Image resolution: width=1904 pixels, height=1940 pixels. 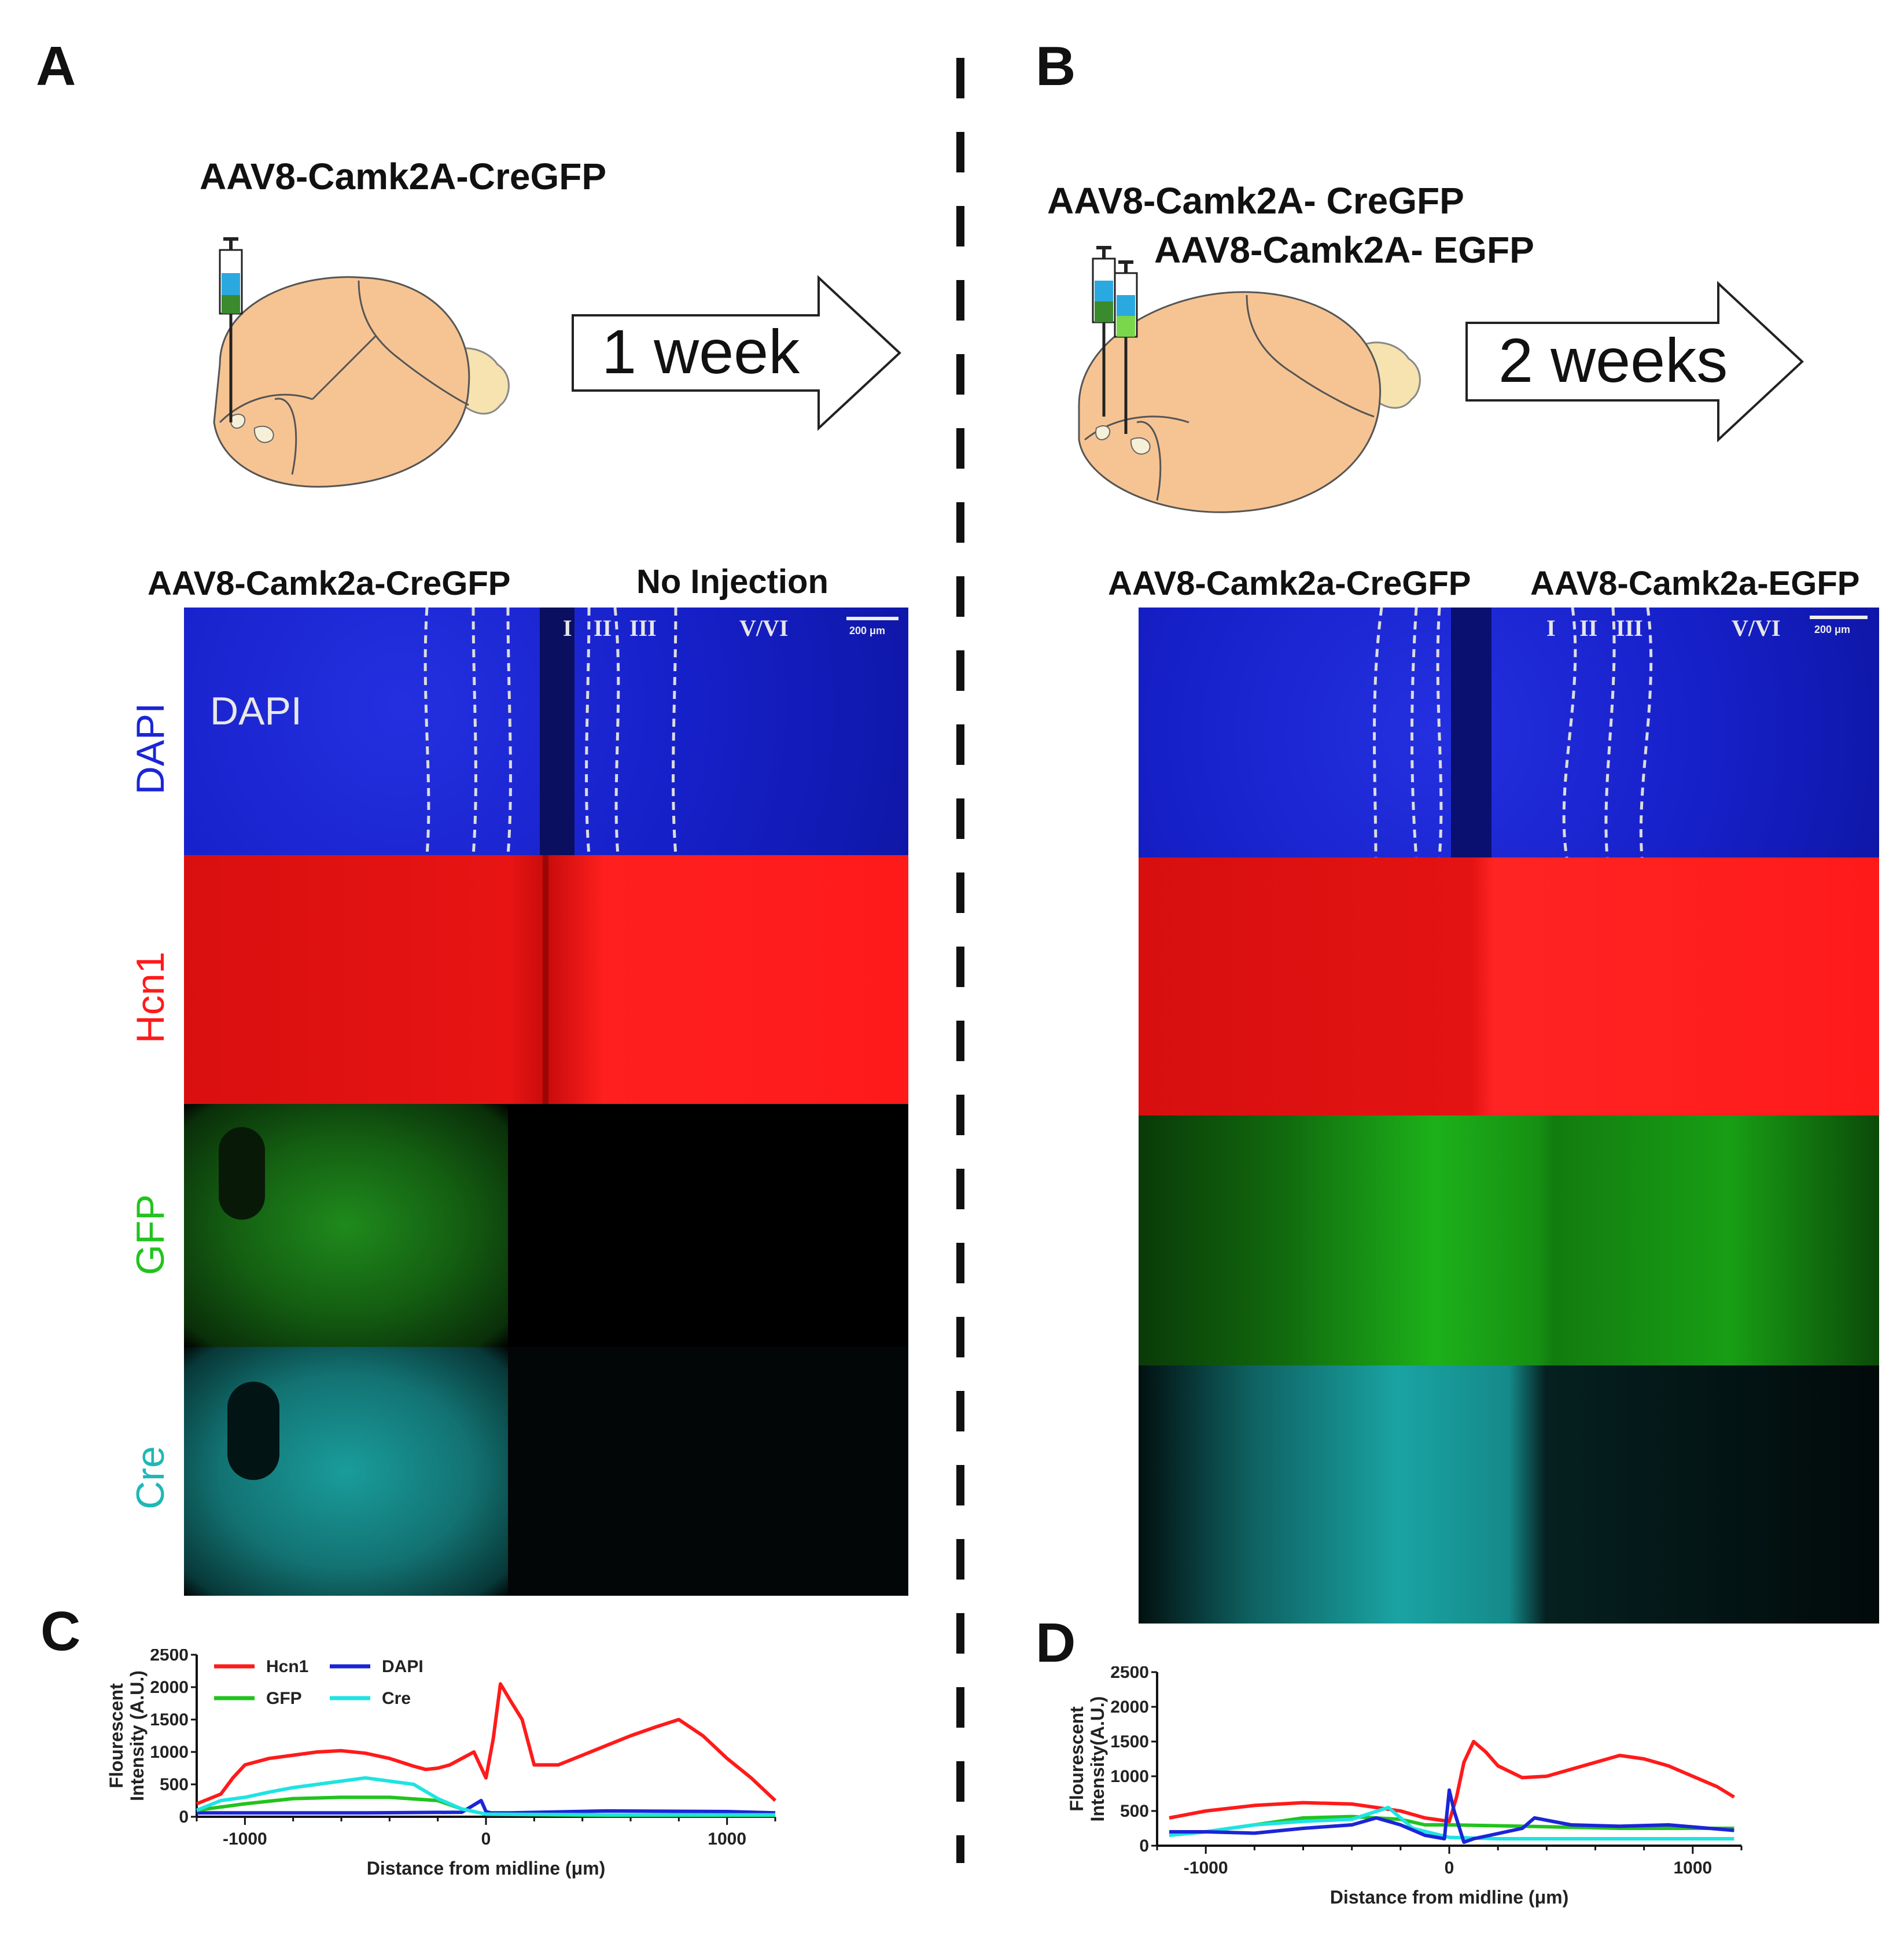 I want to click on y-axis-title: FlourescentIntensity(A.U.), so click(x=1087, y=1759).